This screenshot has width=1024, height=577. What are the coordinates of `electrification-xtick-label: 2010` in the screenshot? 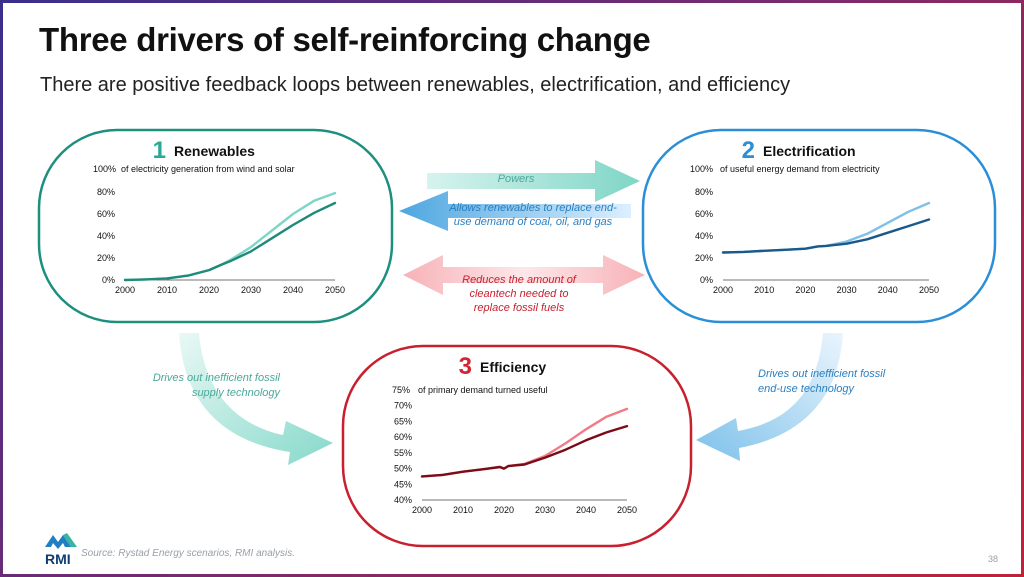 It's located at (764, 290).